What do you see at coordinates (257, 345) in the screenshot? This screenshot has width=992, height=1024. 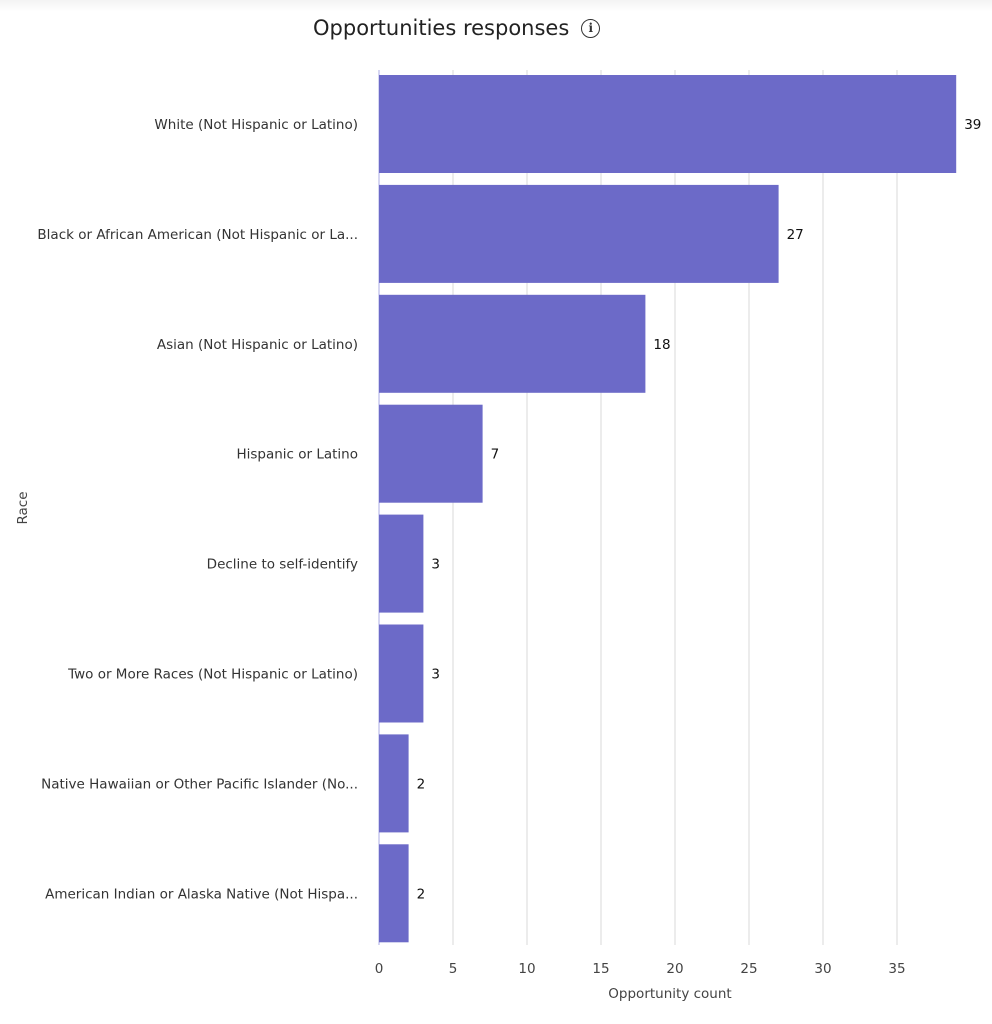 I see `category-label: Asian (Not Hispanic or Latino)` at bounding box center [257, 345].